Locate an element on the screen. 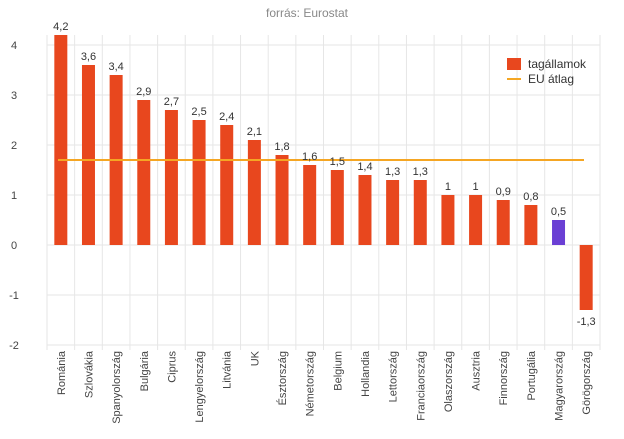 The height and width of the screenshot is (439, 624). x-tick-label: Franciaország is located at coordinates (421, 386).